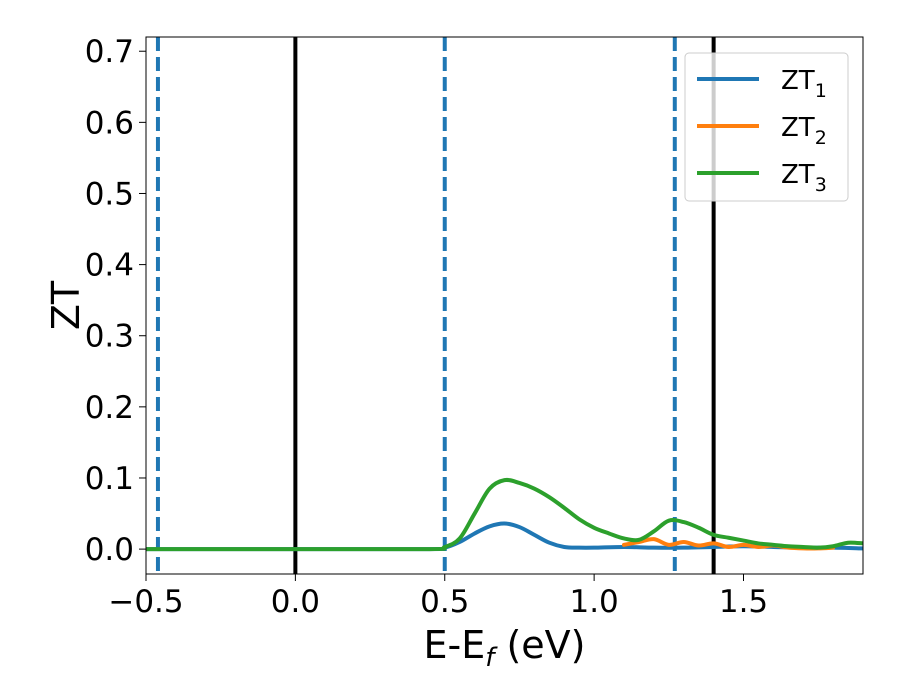 Image resolution: width=900 pixels, height=700 pixels. I want to click on x-tick-label: 0.0, so click(295, 602).